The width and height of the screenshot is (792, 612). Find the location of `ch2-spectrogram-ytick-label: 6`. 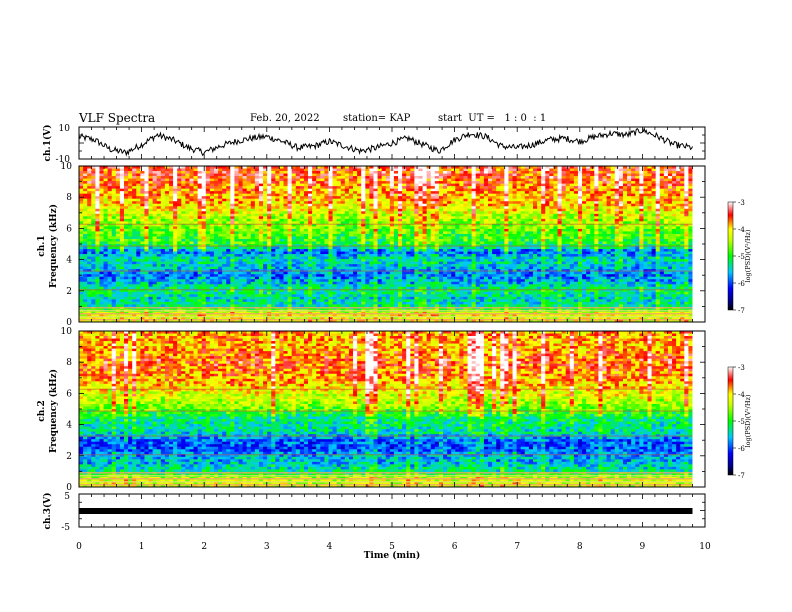

ch2-spectrogram-ytick-label: 6 is located at coordinates (69, 394).